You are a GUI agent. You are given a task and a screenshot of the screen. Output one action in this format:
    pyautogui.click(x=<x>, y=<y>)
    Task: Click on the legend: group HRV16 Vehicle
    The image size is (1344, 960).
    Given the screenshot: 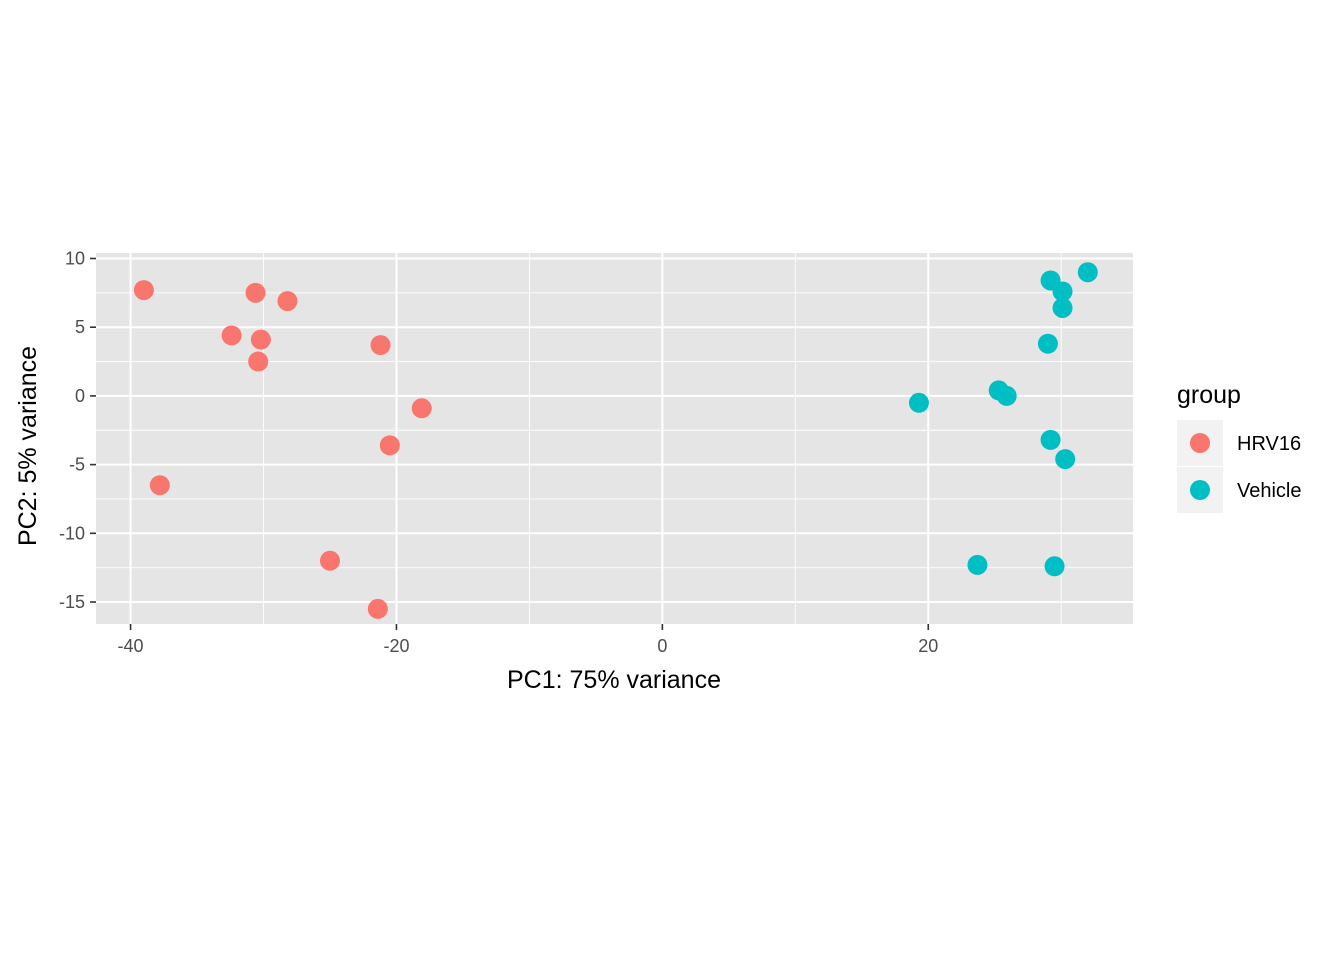 What is the action you would take?
    pyautogui.click(x=1239, y=447)
    